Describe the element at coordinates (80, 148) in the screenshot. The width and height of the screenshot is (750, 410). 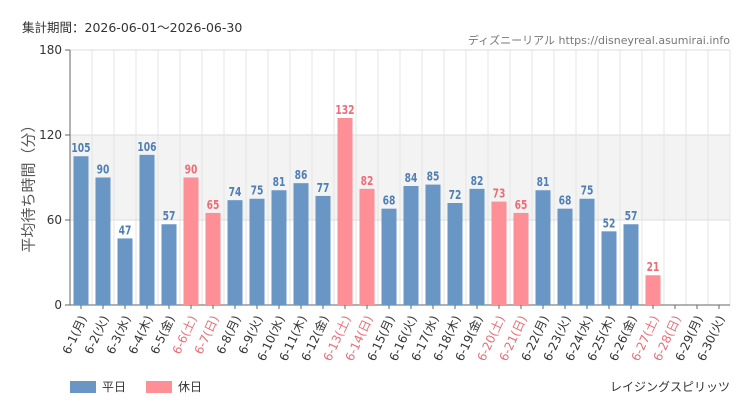
I see `bar-value-label: 105` at that location.